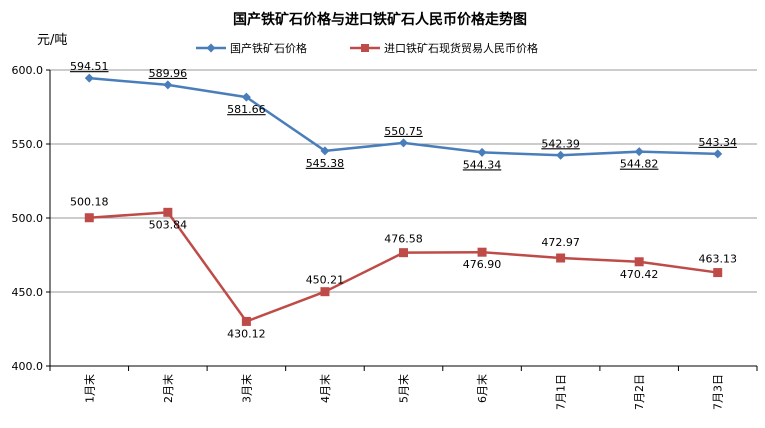  Describe the element at coordinates (717, 142) in the screenshot. I see `data-label: 543.34` at that location.